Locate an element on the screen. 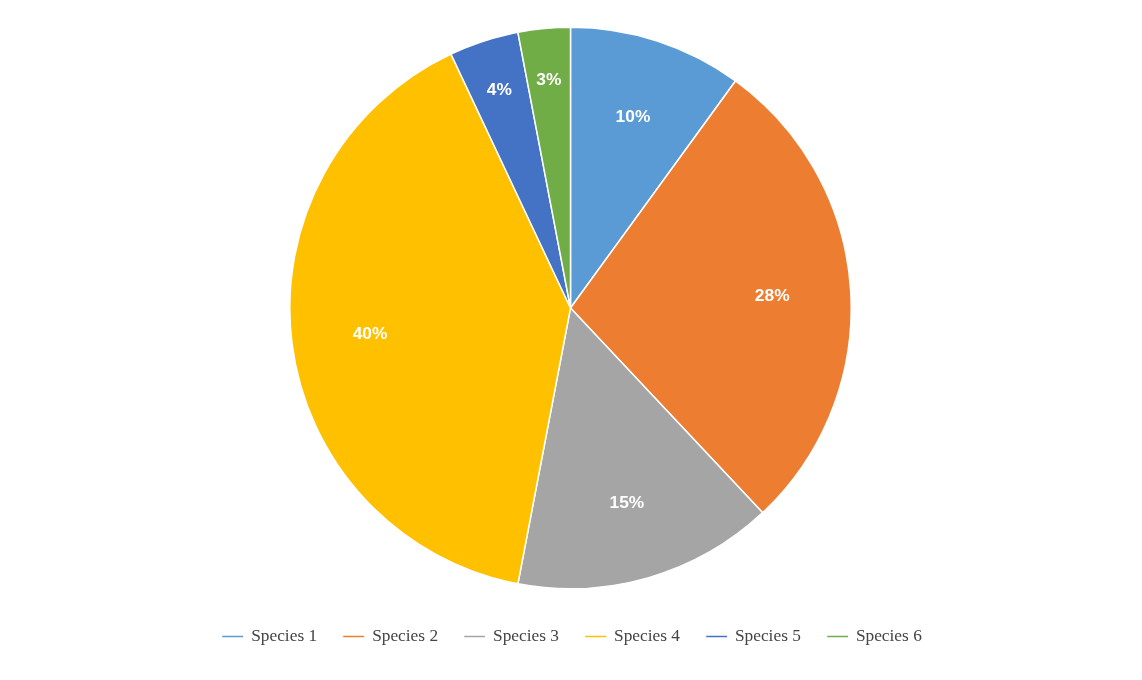 This screenshot has width=1142, height=680. legend-label: Species 2 is located at coordinates (405, 636).